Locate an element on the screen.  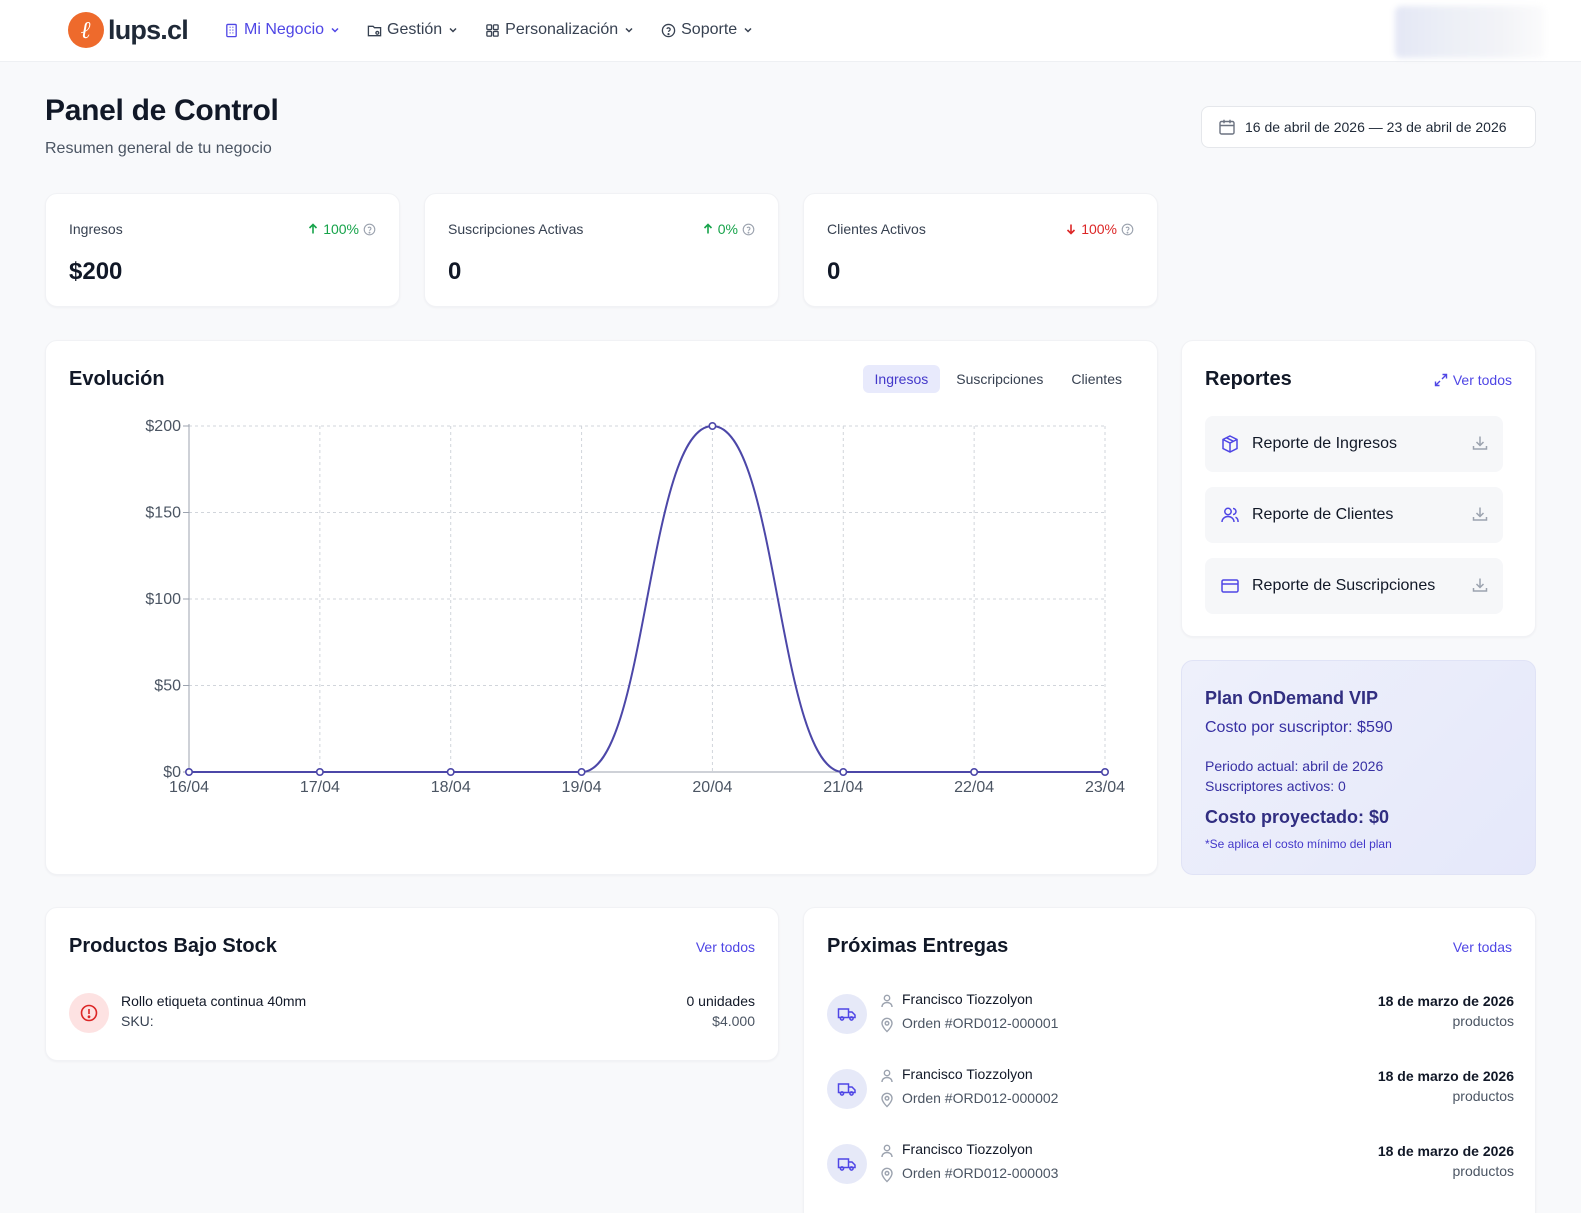
stat-label: Clientes Activos is located at coordinates (876, 229).